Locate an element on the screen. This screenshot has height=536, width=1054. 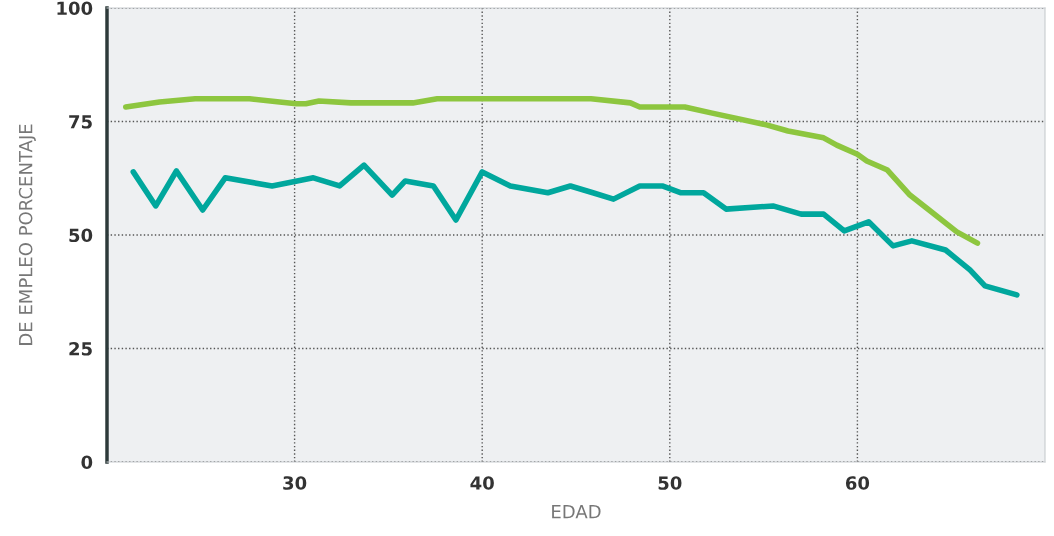
x-tick-label: 40 is located at coordinates (482, 483).